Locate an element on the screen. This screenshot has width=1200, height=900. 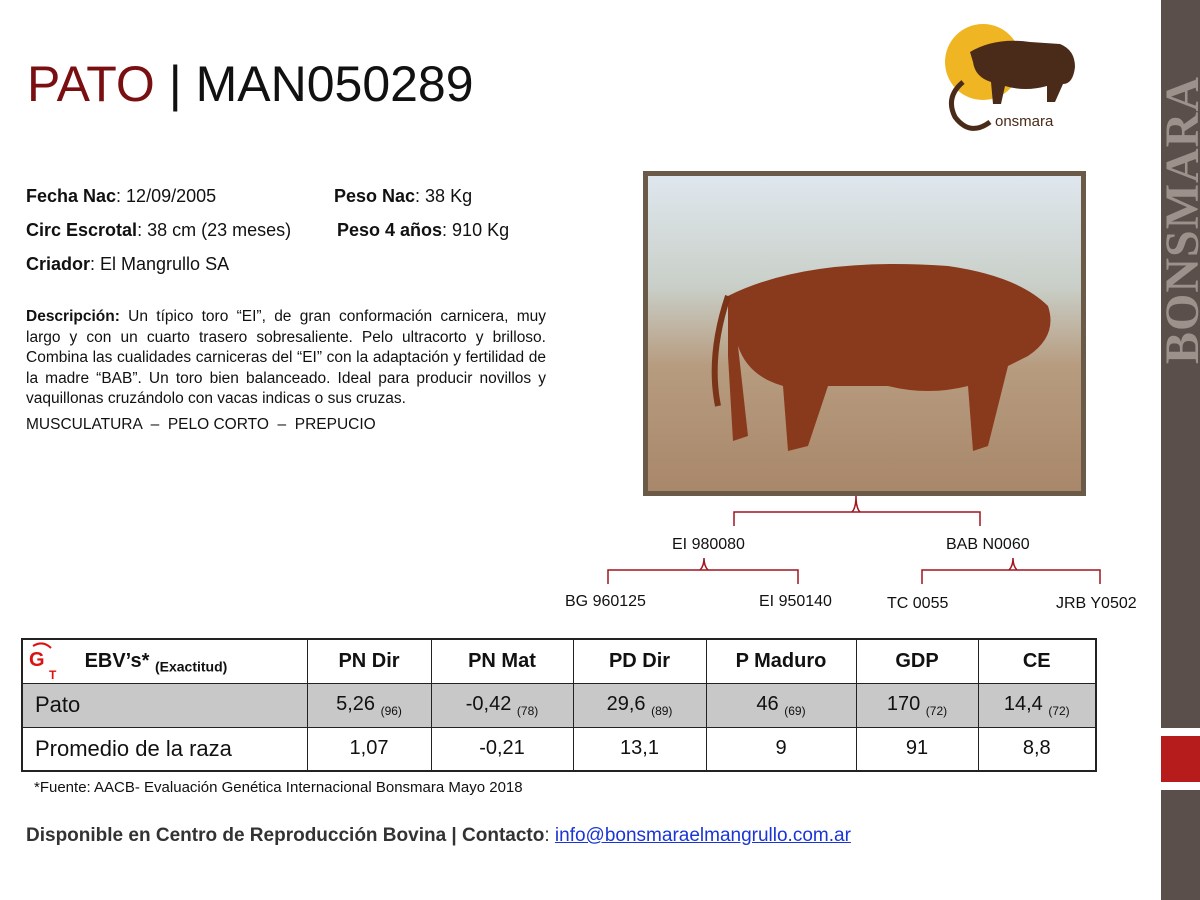
cell: 9 is located at coordinates (781, 749).